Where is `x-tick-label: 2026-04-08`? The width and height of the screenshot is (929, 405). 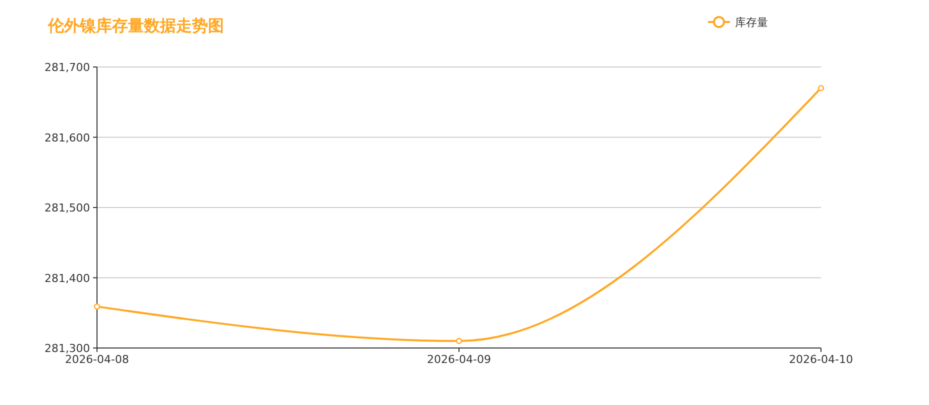 x-tick-label: 2026-04-08 is located at coordinates (97, 359).